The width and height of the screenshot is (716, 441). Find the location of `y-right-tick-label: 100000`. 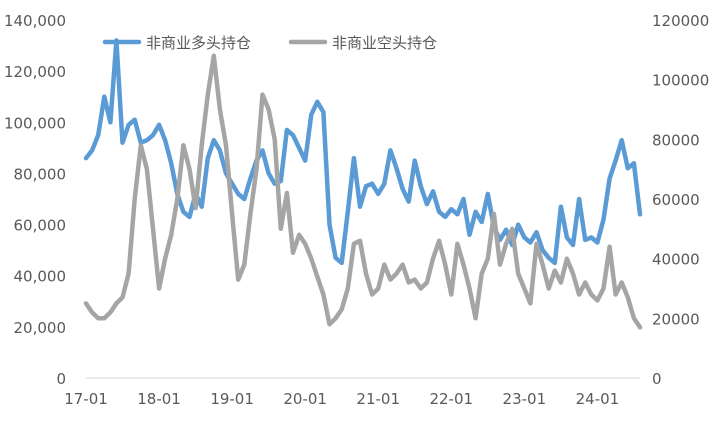

y-right-tick-label: 100000 is located at coordinates (680, 81).